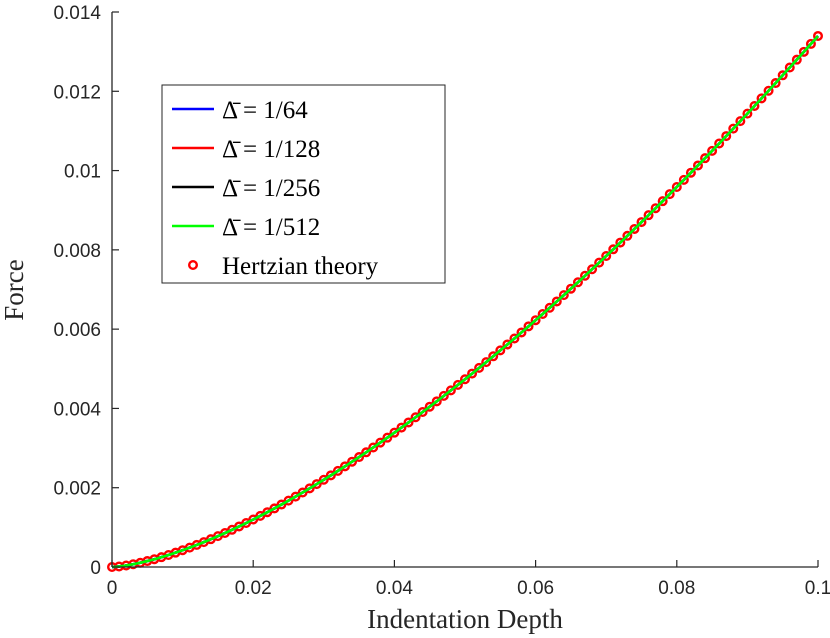  What do you see at coordinates (95, 568) in the screenshot?
I see `y-tick-label: 0` at bounding box center [95, 568].